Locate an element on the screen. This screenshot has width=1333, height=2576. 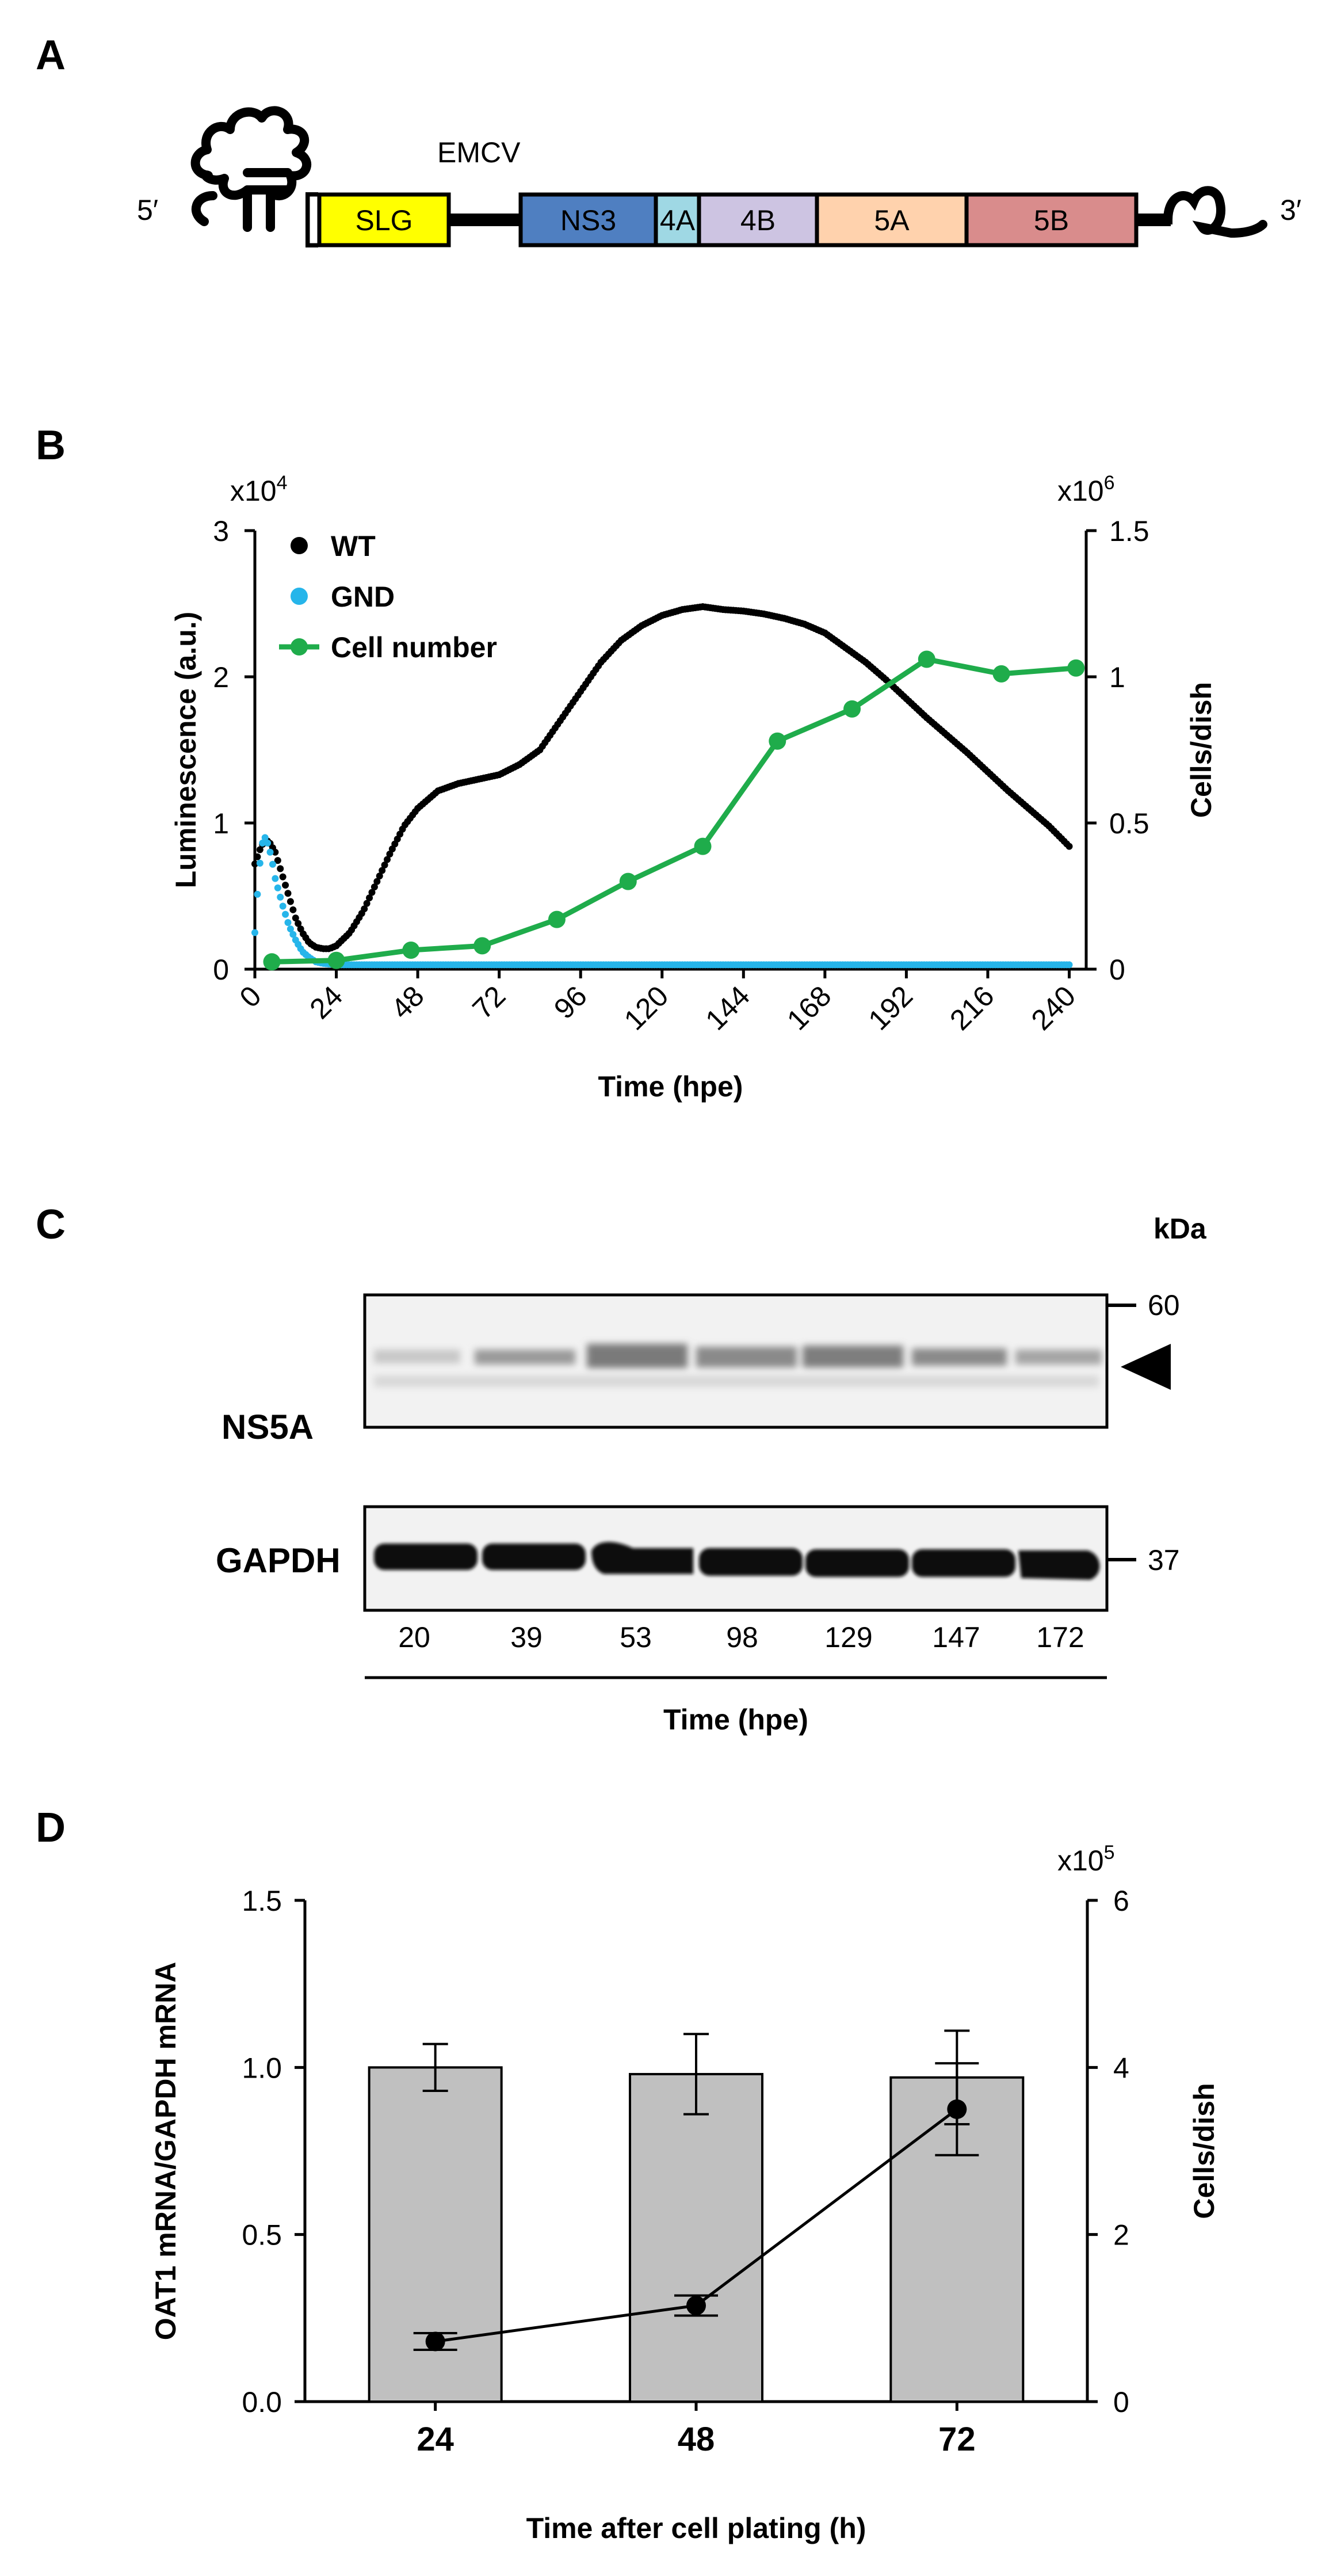
y2-axis-label: Cells/dish is located at coordinates (1201, 750).